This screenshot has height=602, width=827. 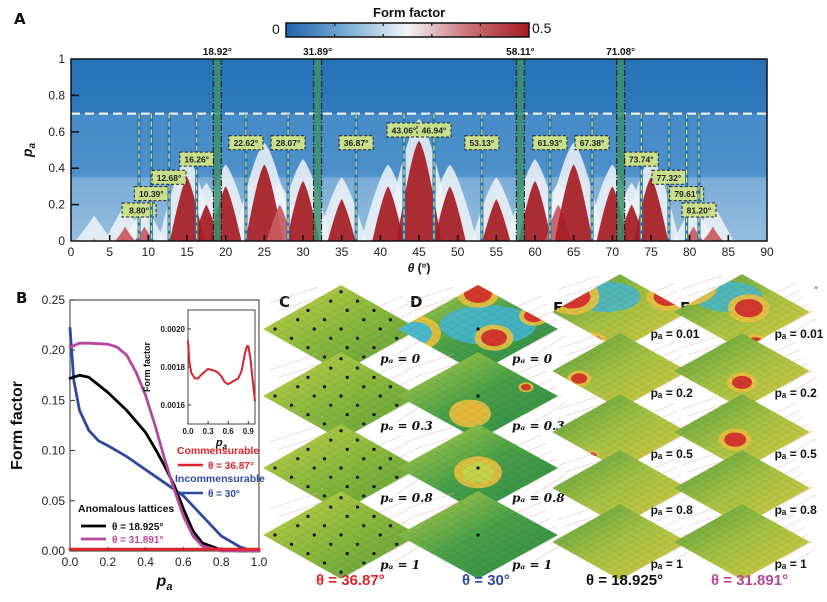 What do you see at coordinates (137, 527) in the screenshot?
I see `legend-anomalous-18-item: θ = 18.925°` at bounding box center [137, 527].